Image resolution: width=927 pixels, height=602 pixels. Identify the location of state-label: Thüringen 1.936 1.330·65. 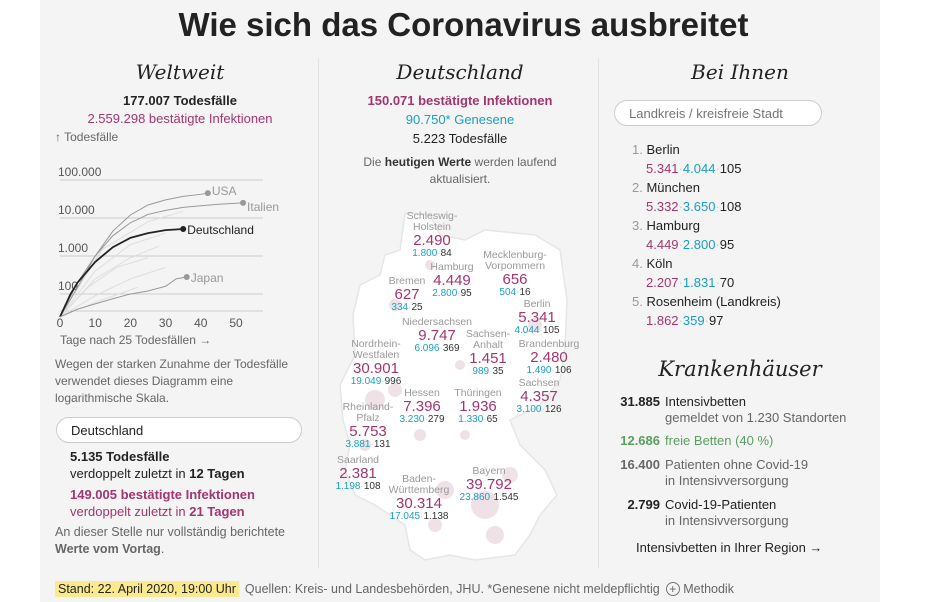
(478, 406).